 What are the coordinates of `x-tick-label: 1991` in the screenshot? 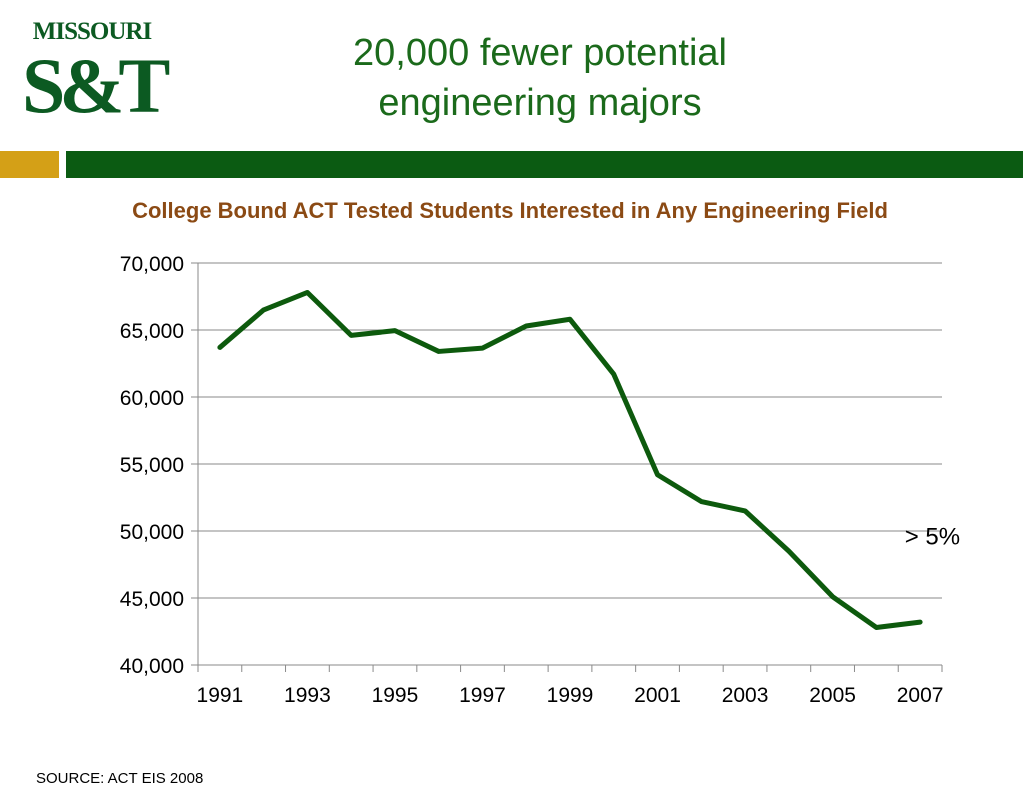 It's located at (220, 695).